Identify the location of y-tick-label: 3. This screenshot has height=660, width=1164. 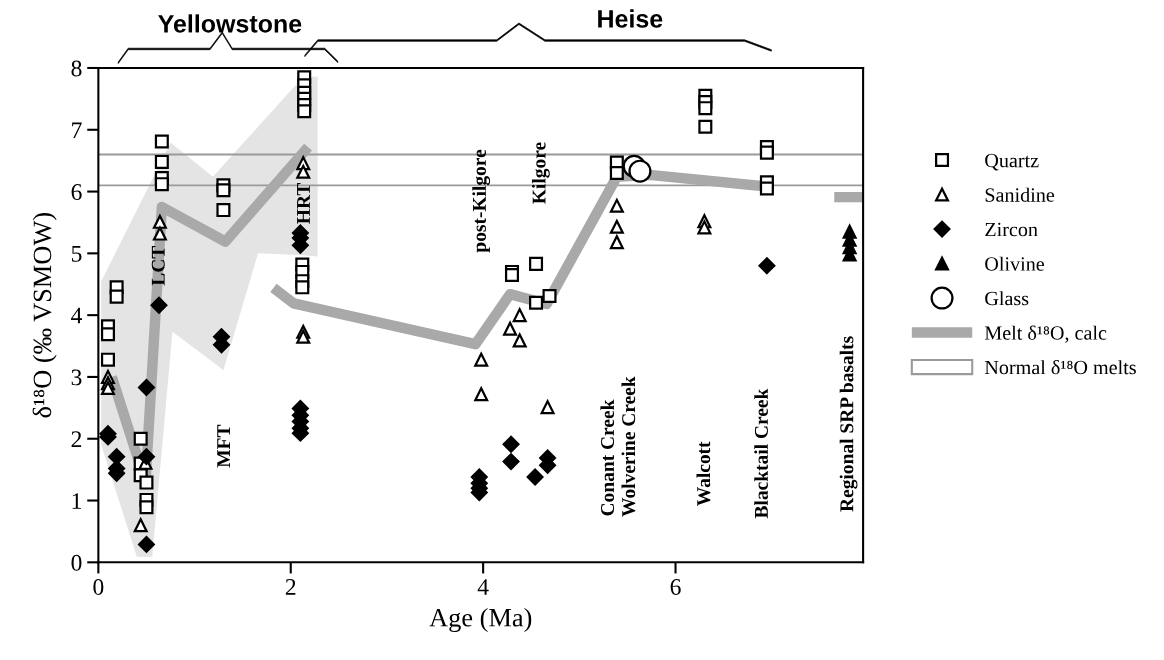
(76, 377).